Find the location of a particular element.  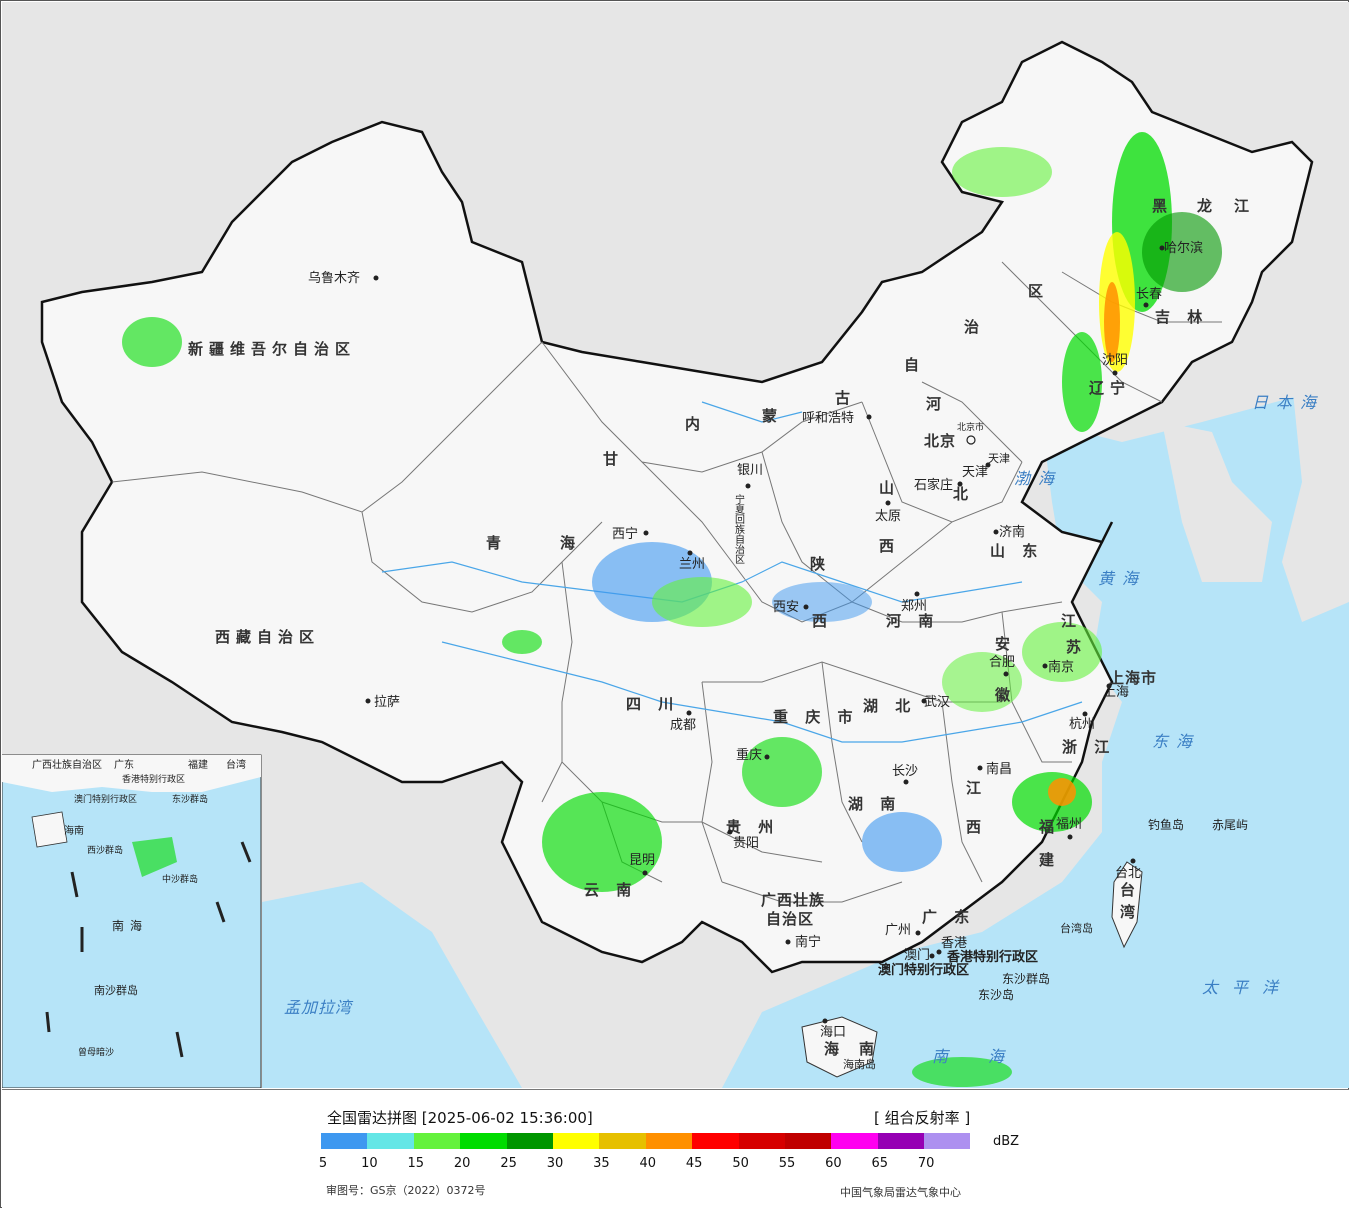

city-hongkong: 香港 is located at coordinates (954, 943).